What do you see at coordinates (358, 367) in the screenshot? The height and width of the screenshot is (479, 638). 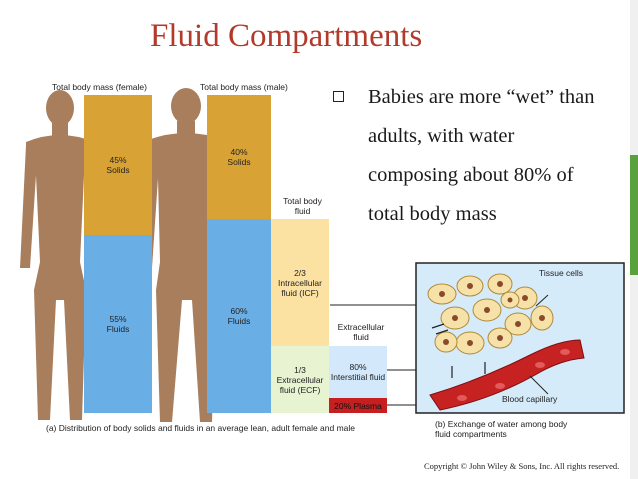 I see `interstitial-percent: 80%` at bounding box center [358, 367].